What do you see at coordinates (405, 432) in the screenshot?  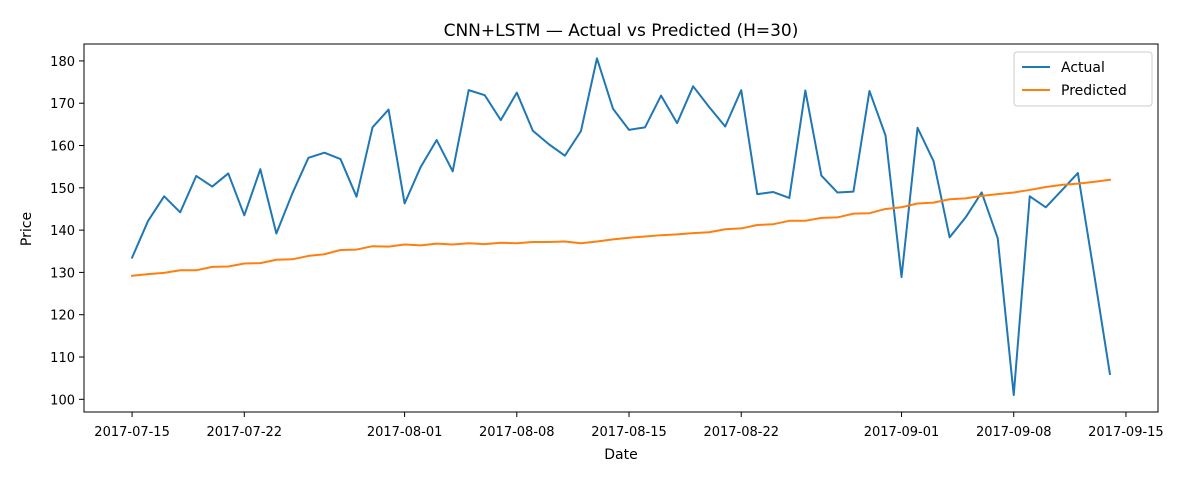 I see `x-tick-label: 2017-08-01` at bounding box center [405, 432].